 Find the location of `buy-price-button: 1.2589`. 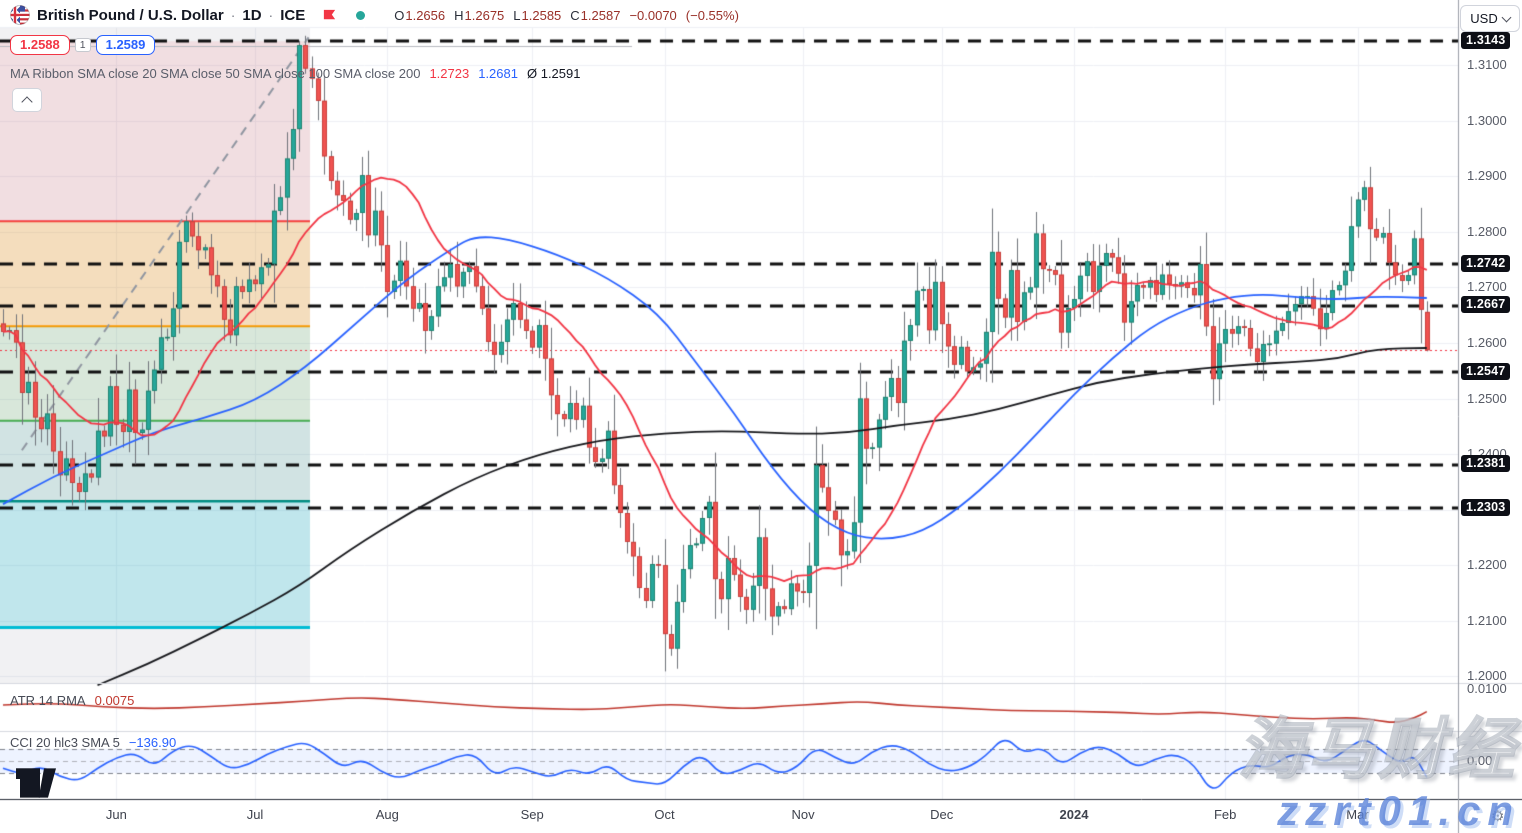

buy-price-button: 1.2589 is located at coordinates (125, 45).